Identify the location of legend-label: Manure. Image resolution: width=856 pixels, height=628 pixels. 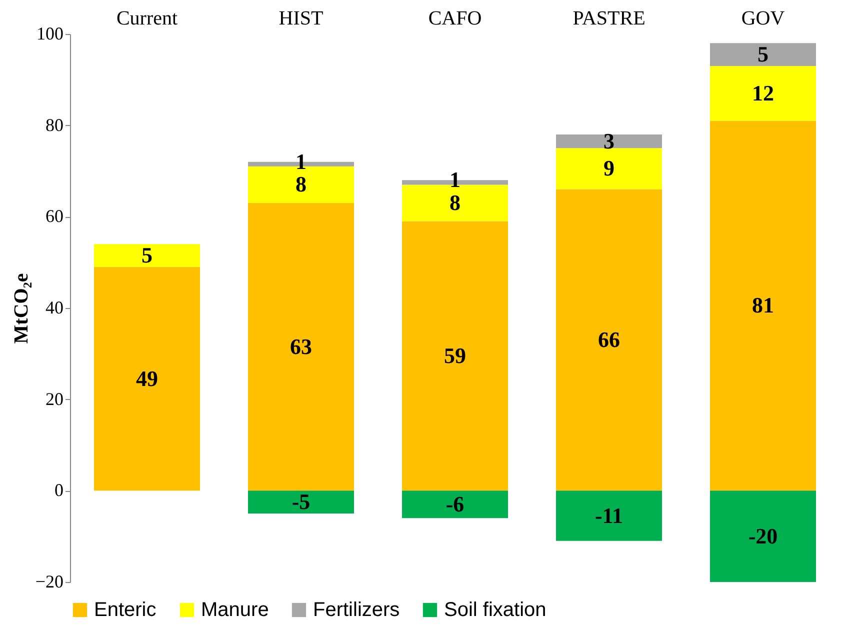
(235, 610).